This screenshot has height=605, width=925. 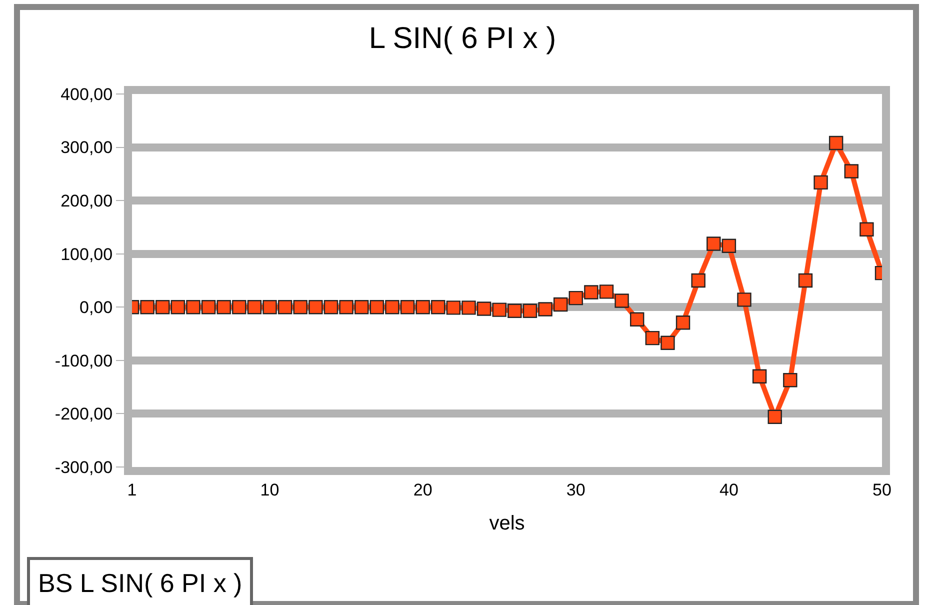 What do you see at coordinates (86, 94) in the screenshot?
I see `y-tick-label: 400,00` at bounding box center [86, 94].